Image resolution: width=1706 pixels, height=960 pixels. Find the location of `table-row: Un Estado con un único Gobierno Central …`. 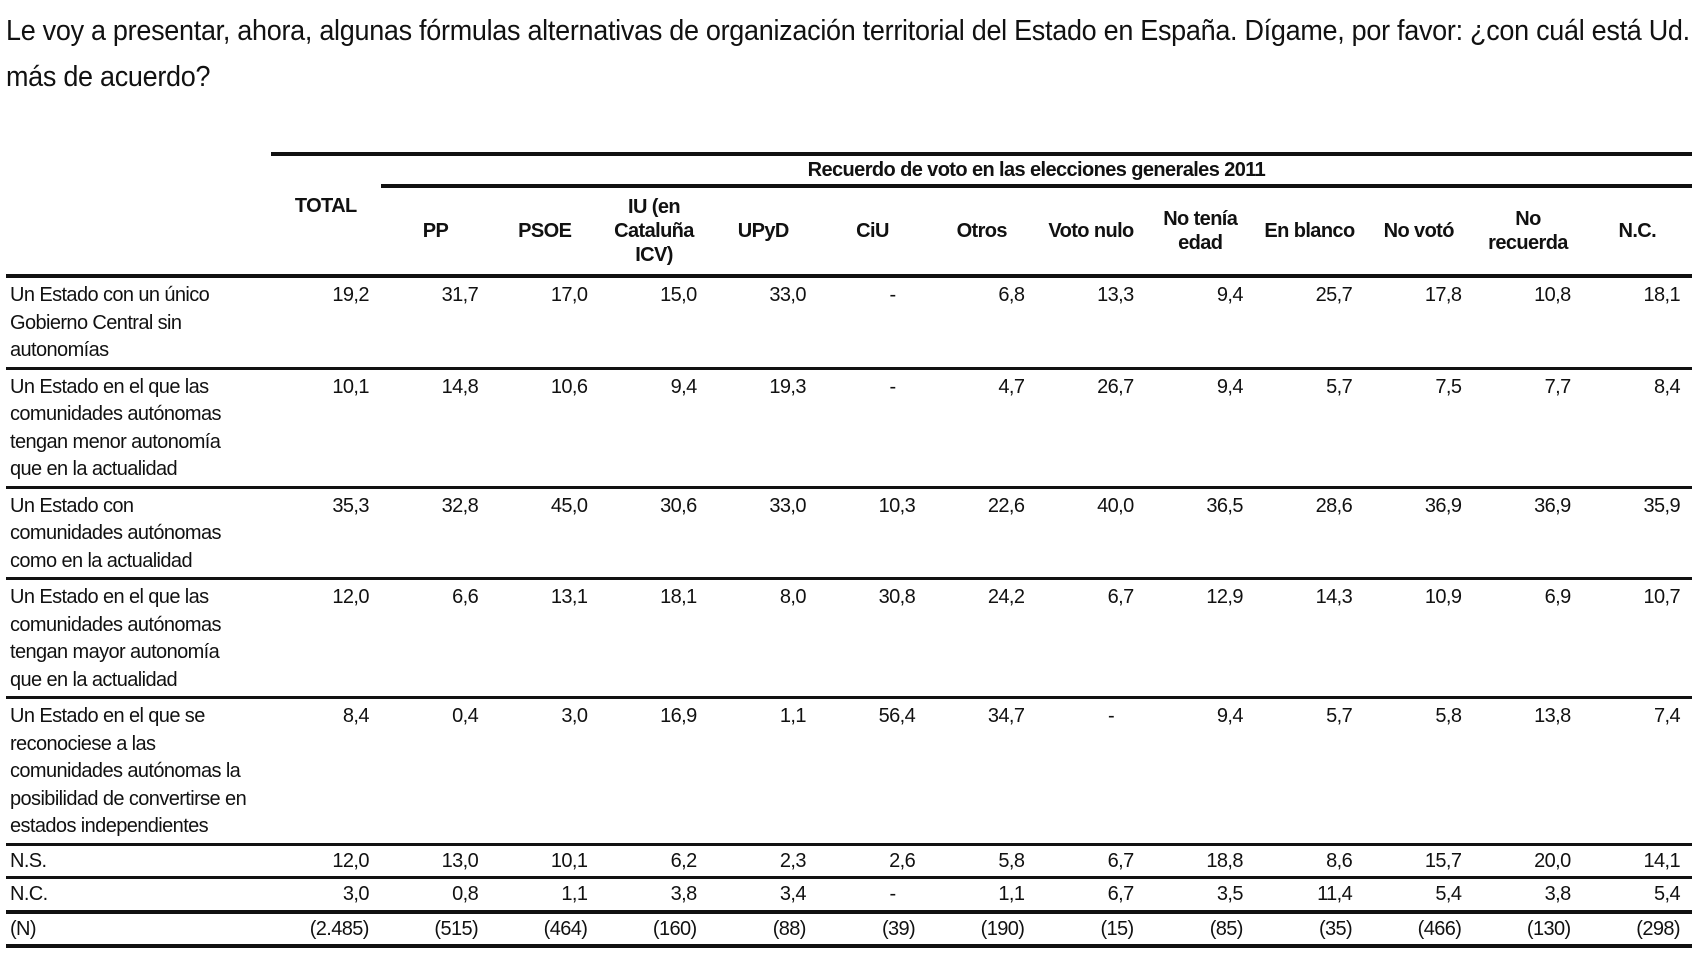

table-row: Un Estado con un único Gobierno Central … is located at coordinates (849, 323).